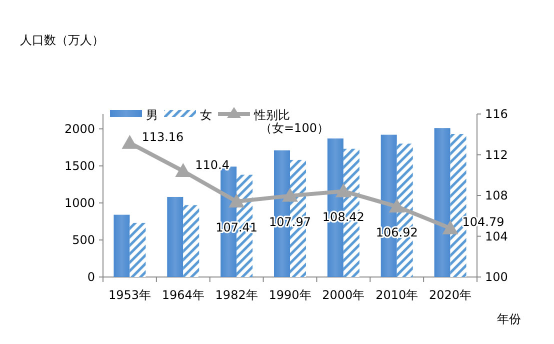 The height and width of the screenshot is (344, 554). I want to click on x-tick-label: 1953年, so click(129, 295).